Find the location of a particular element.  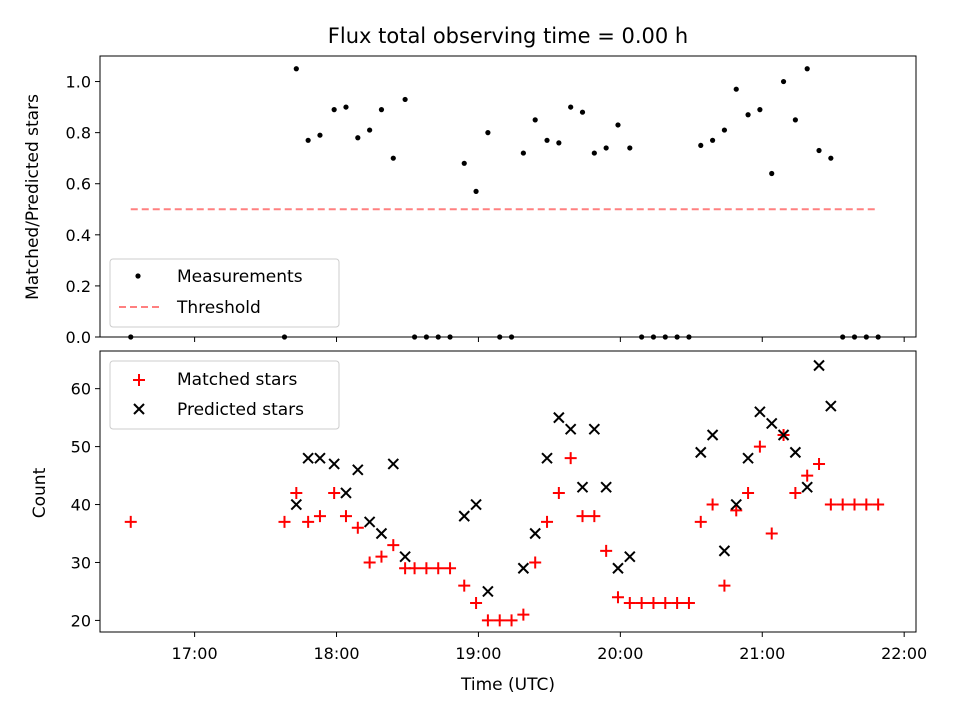

ratio-y-tick-label: 1.0 is located at coordinates (78, 82).